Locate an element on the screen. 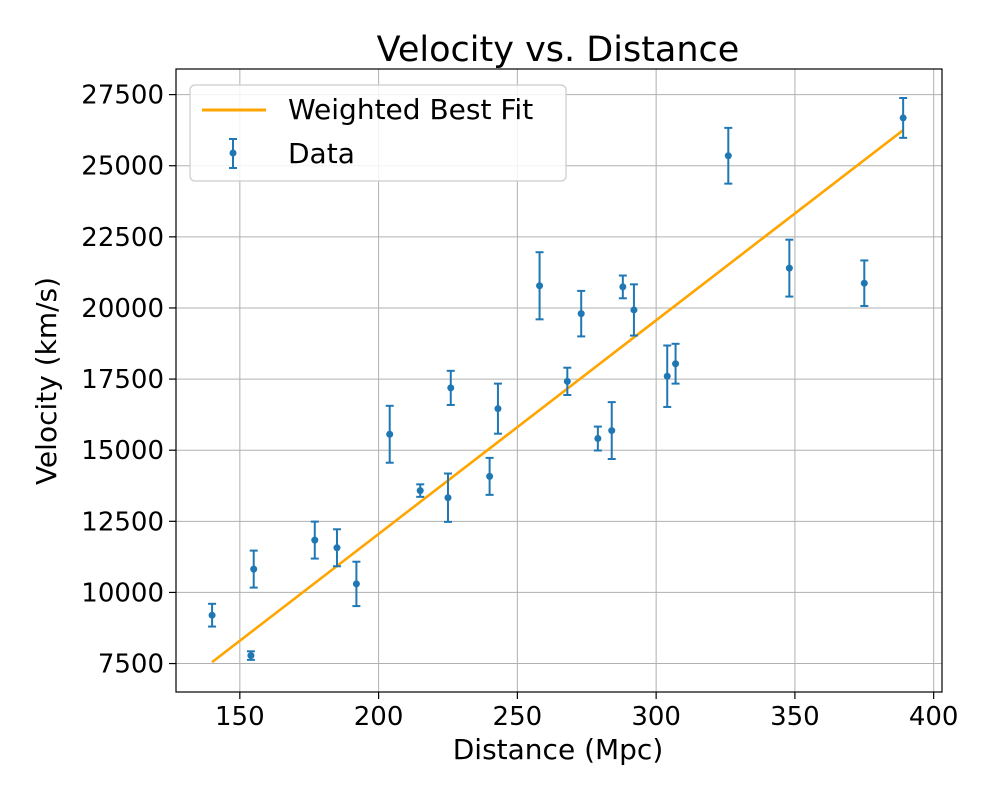  y-tick-label: 25000 is located at coordinates (122, 167).